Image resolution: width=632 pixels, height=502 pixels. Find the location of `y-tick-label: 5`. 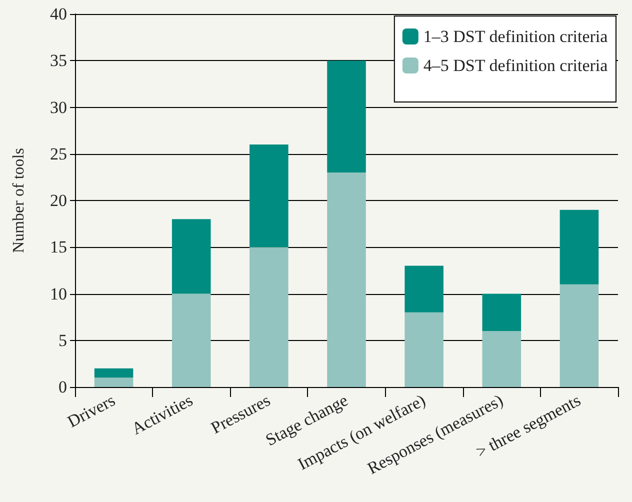

y-tick-label: 5 is located at coordinates (62, 340).